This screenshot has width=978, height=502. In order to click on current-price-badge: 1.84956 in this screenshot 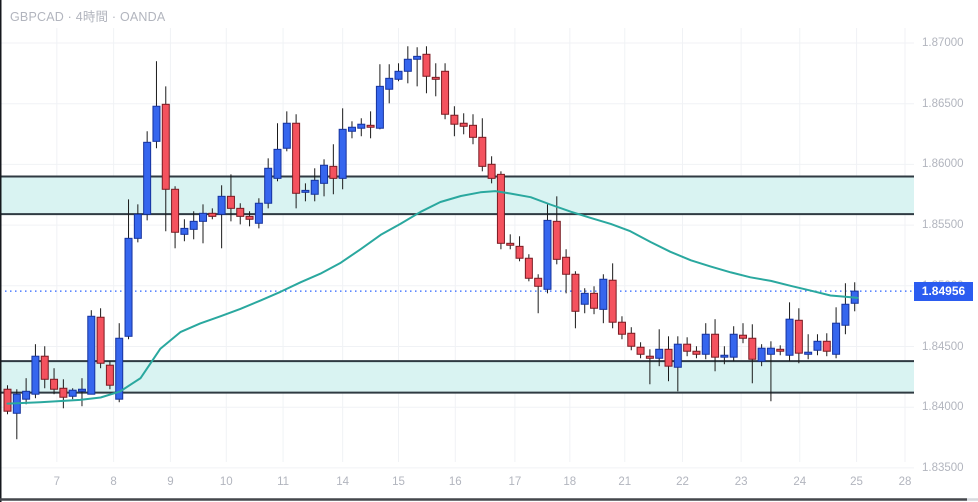, I will do `click(943, 291)`.